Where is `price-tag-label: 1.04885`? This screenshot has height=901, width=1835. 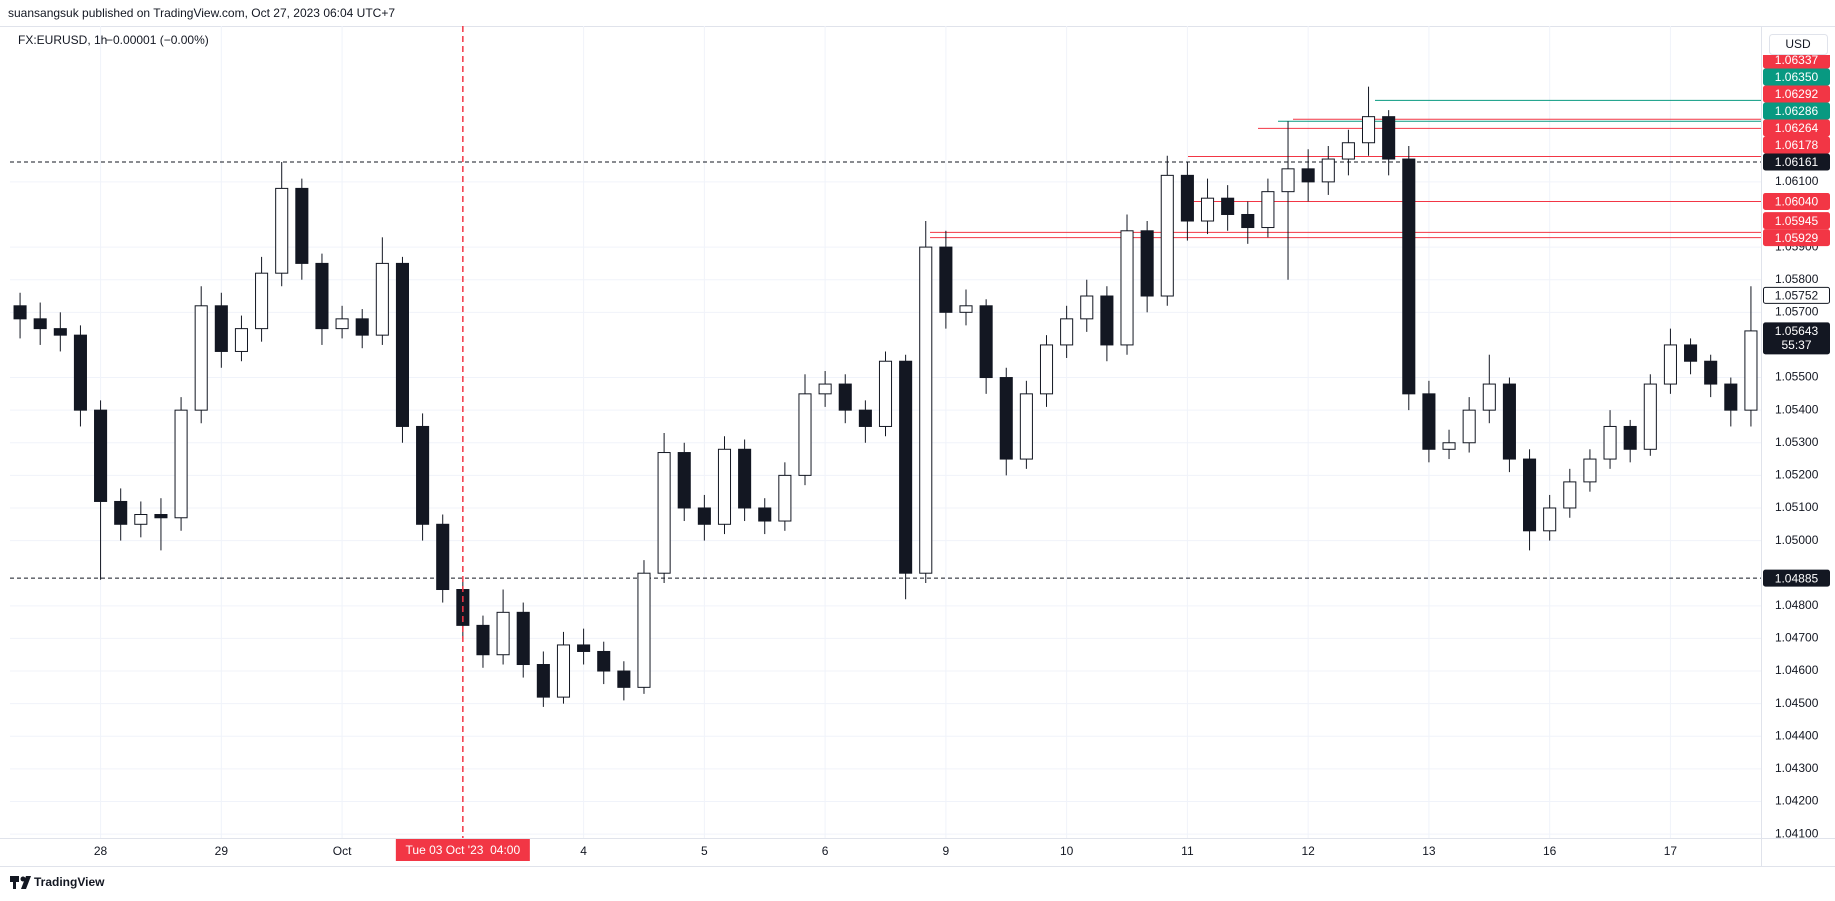
price-tag-label: 1.04885 is located at coordinates (1797, 578).